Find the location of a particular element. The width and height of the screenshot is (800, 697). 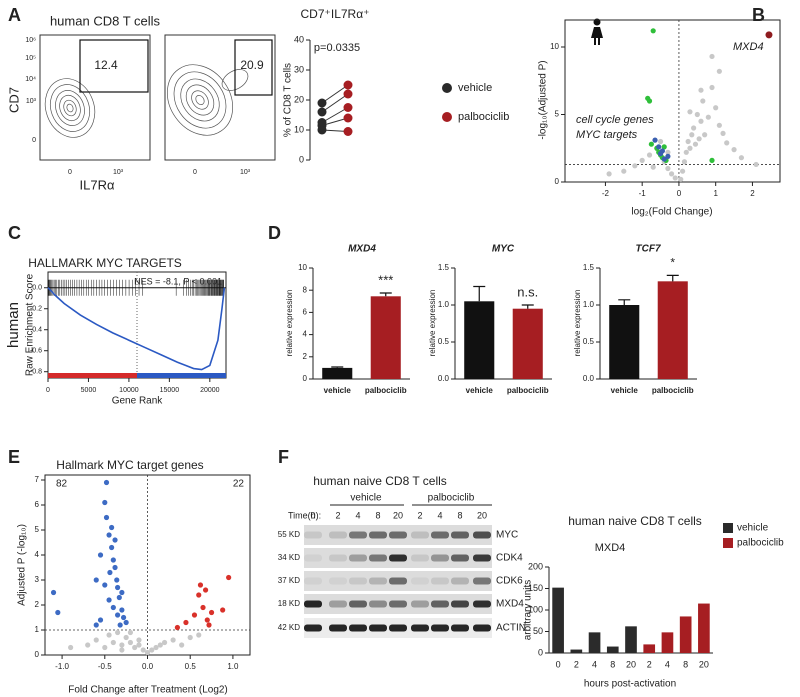

error-bar is located at coordinates (385, 294).